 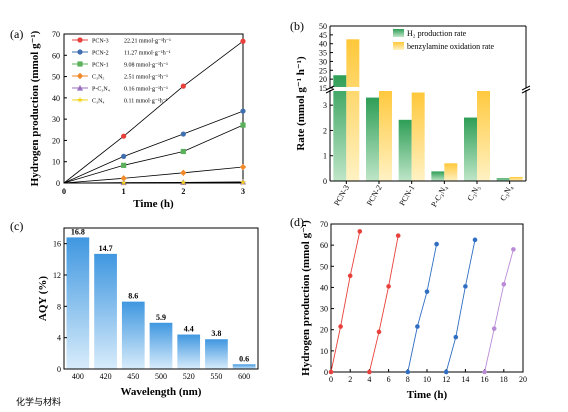 I want to click on legend-label-h2: H₂ production rate, so click(x=437, y=33).